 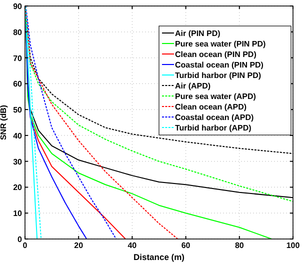 I want to click on legend-label: Turbid harbor (PIN PD), so click(x=218, y=75).